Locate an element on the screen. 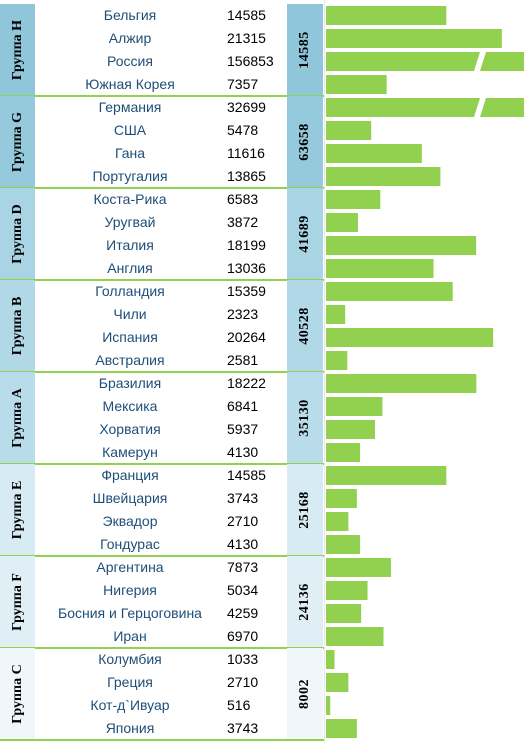  group-label-text: Группа H is located at coordinates (17, 50).